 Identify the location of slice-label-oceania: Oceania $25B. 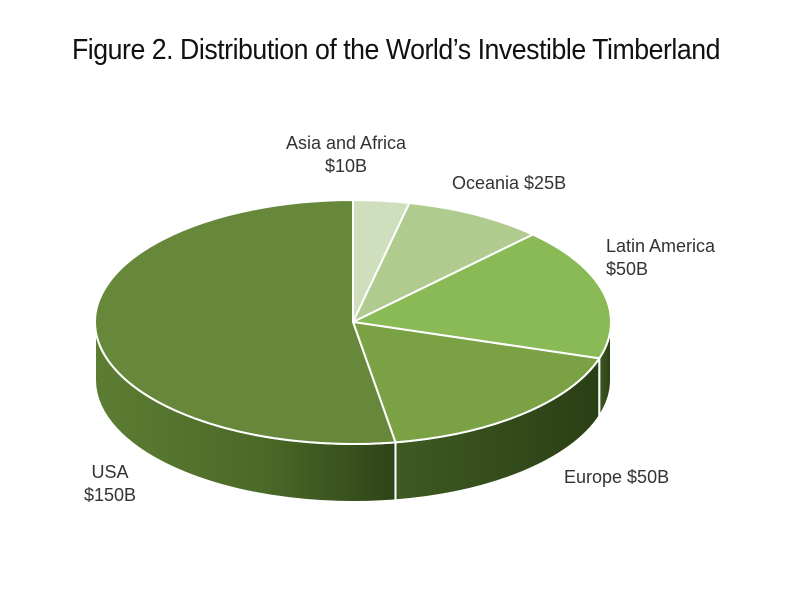
(509, 183).